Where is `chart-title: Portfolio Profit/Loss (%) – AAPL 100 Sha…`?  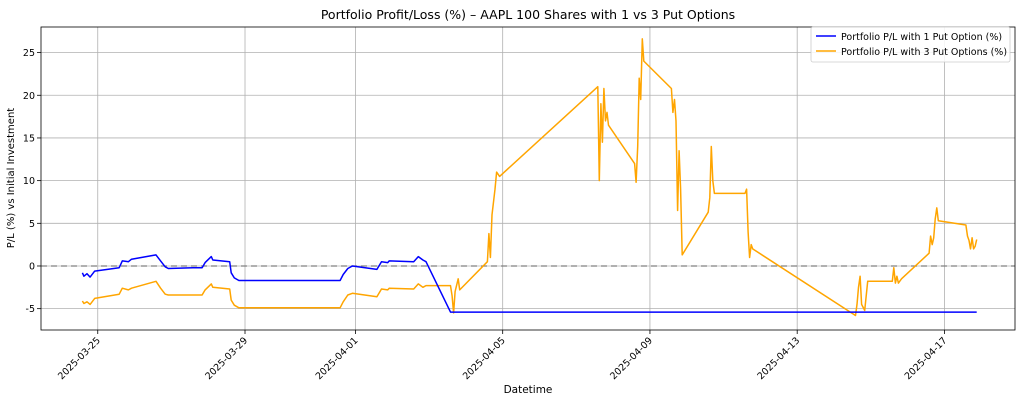 chart-title: Portfolio Profit/Loss (%) – AAPL 100 Sha… is located at coordinates (528, 14).